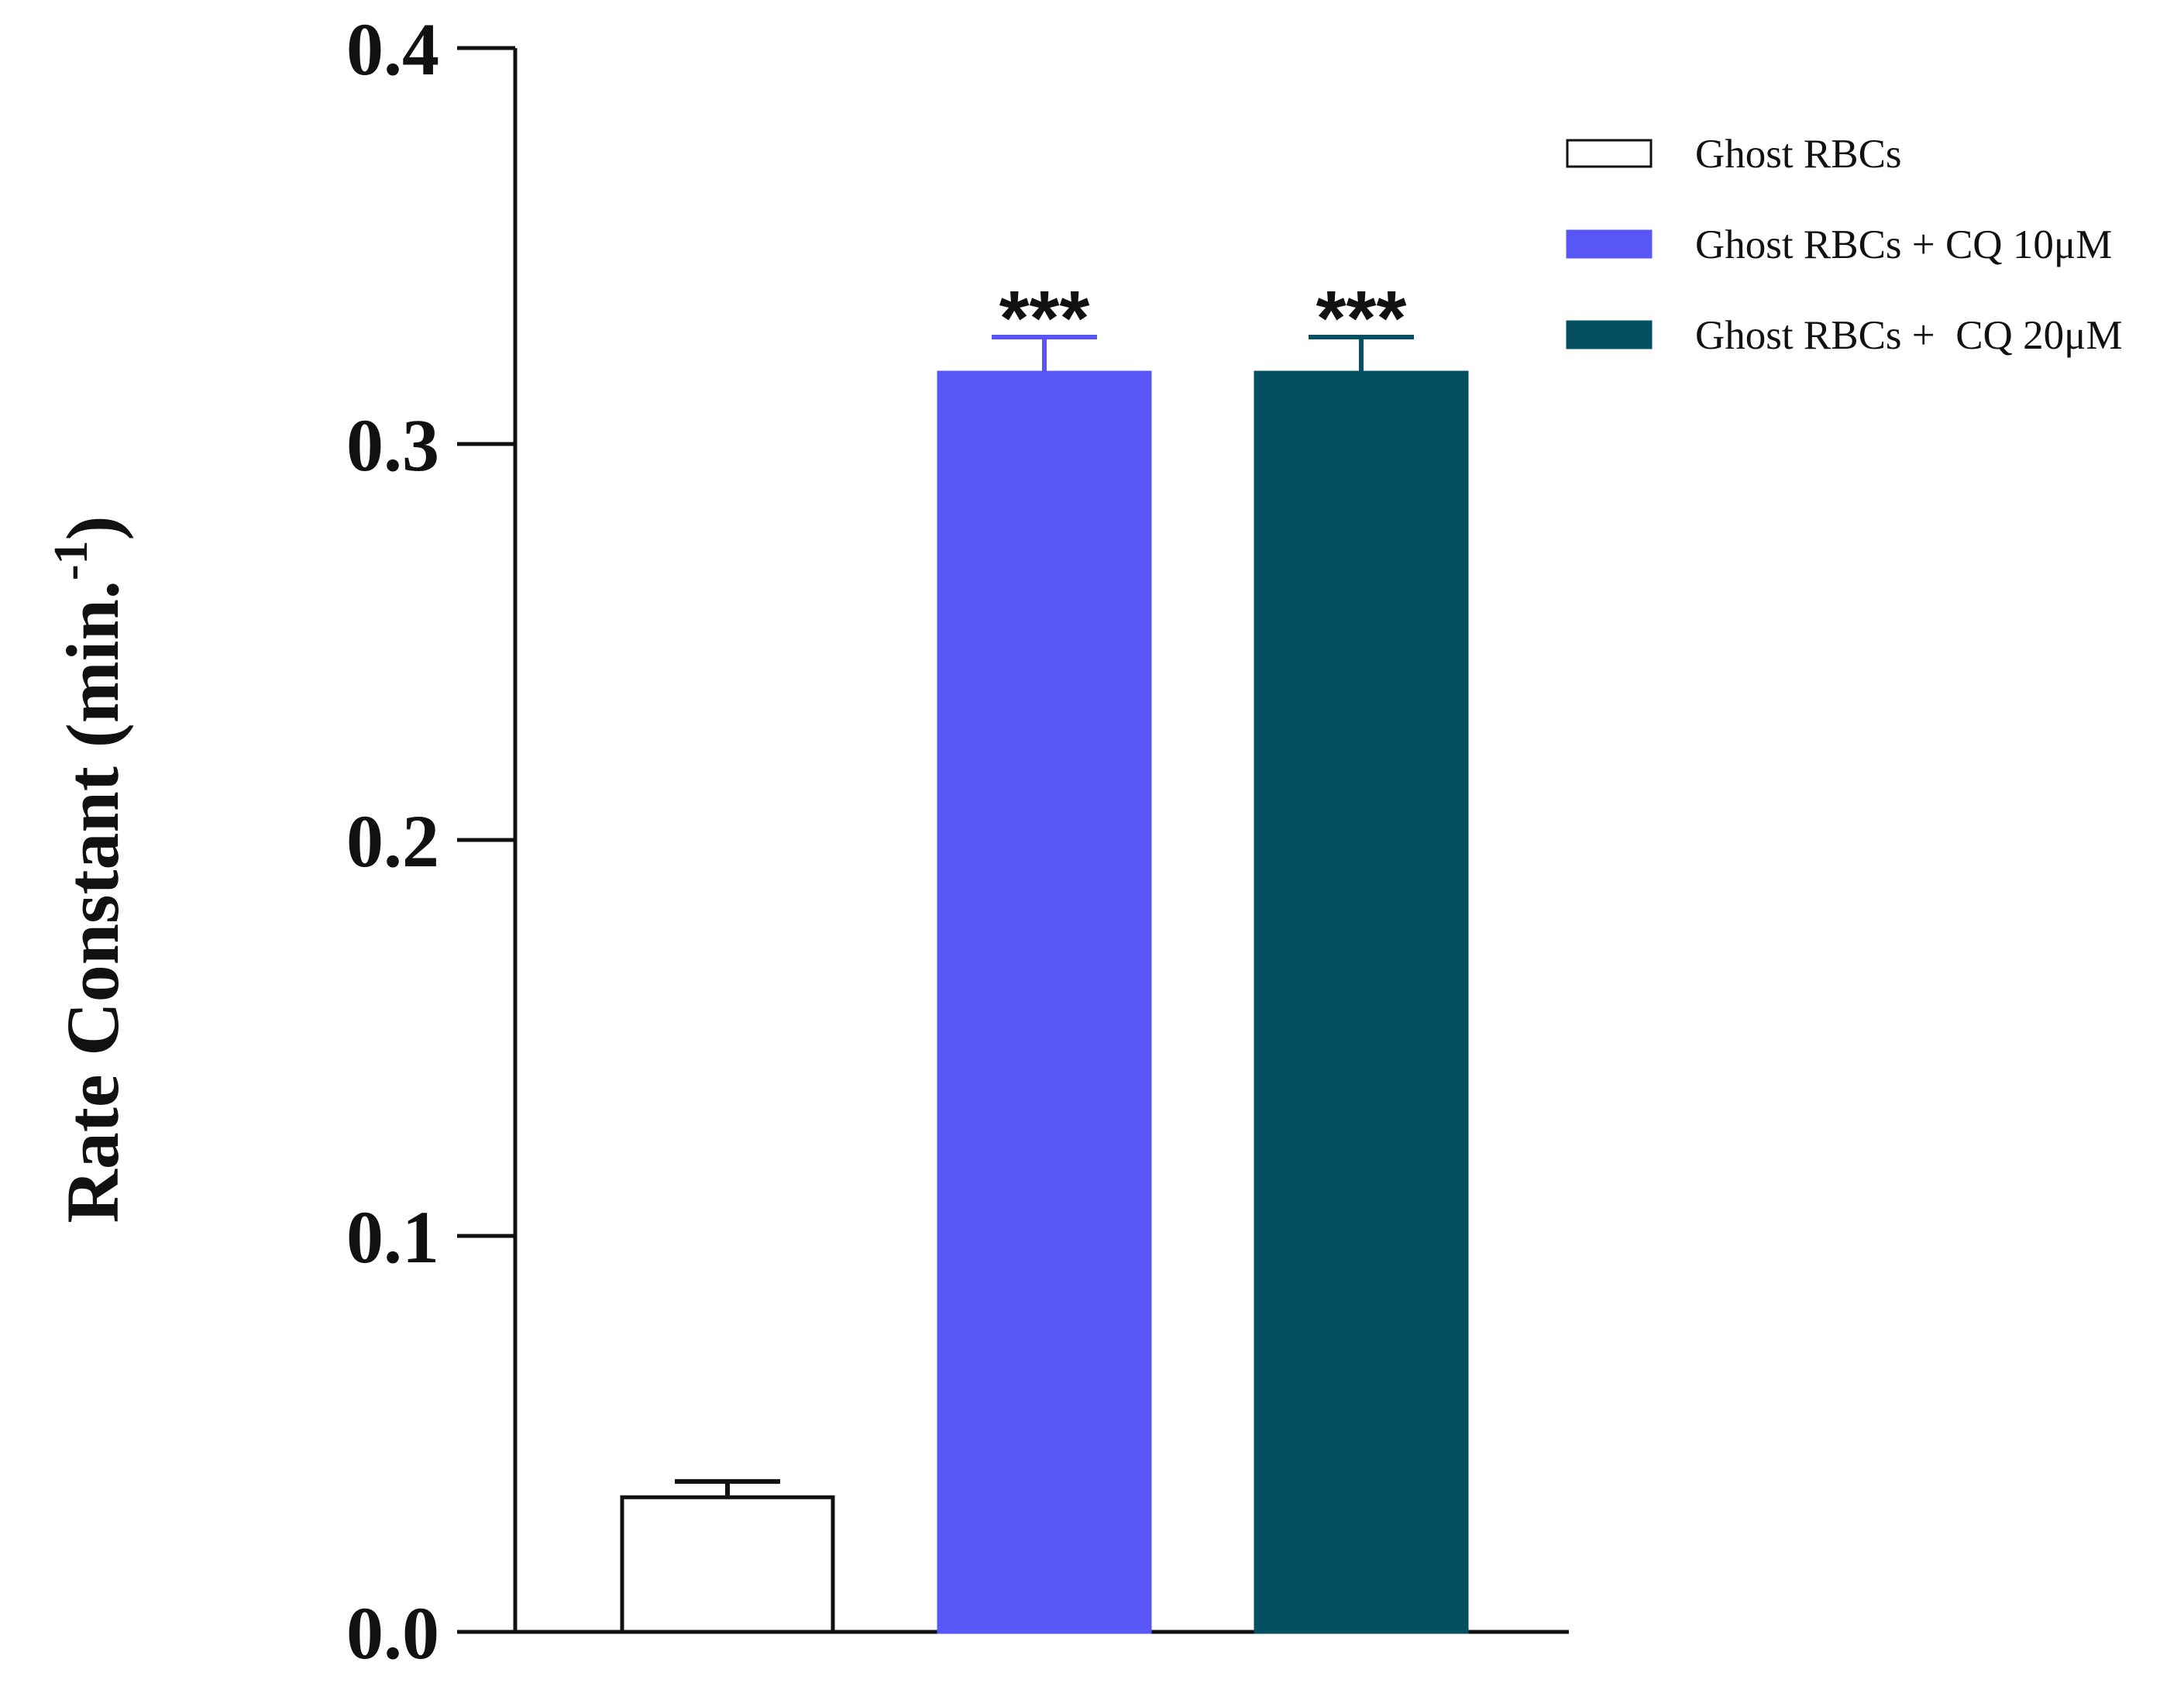 This screenshot has width=2184, height=1690. I want to click on y-tick-label-1: 0.1, so click(392, 1237).